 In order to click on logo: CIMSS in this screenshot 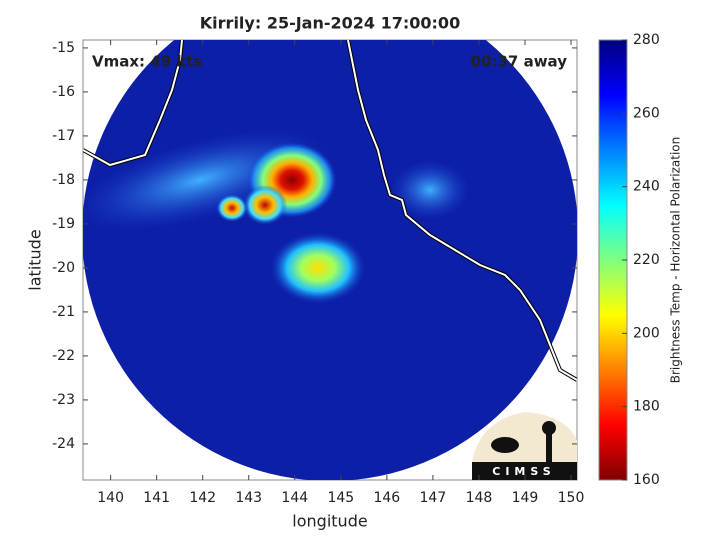, I will do `click(524, 446)`.